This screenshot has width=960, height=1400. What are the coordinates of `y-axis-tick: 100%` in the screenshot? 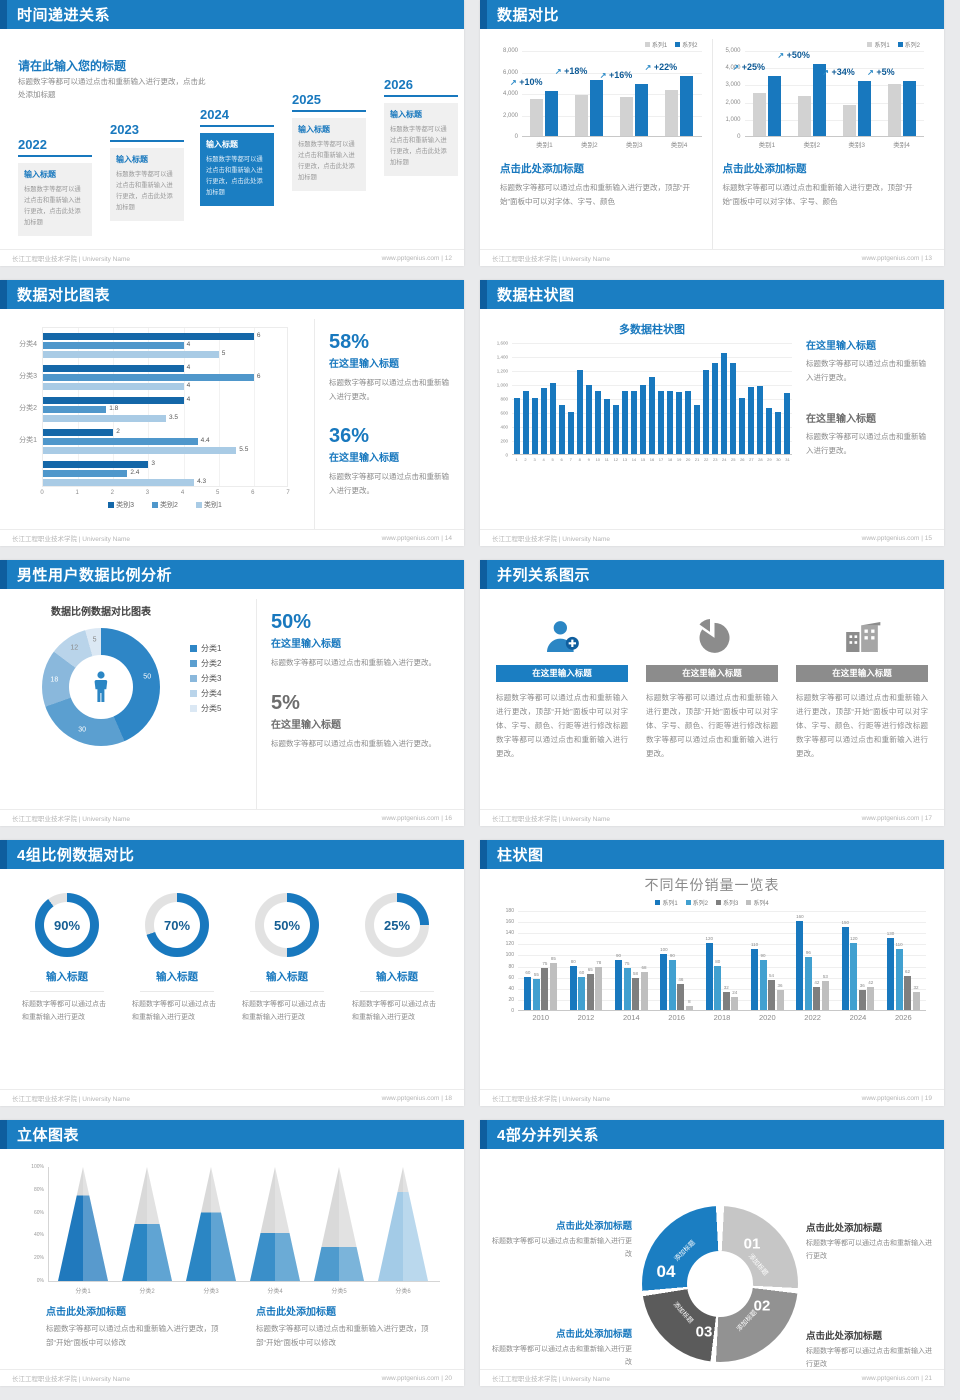 It's located at (37, 1167).